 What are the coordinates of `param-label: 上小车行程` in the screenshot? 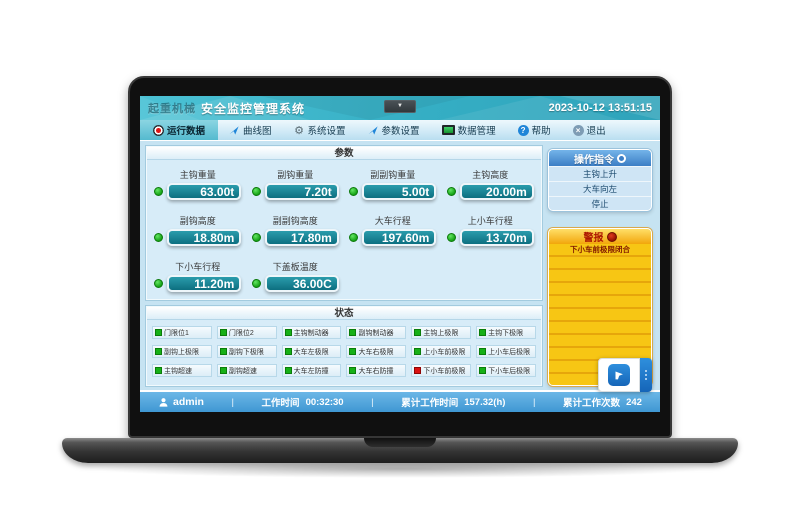 It's located at (490, 221).